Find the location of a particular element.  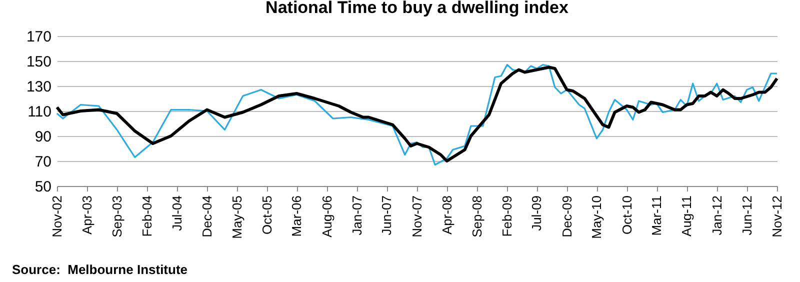

y-tick-label: 90 is located at coordinates (43, 137).